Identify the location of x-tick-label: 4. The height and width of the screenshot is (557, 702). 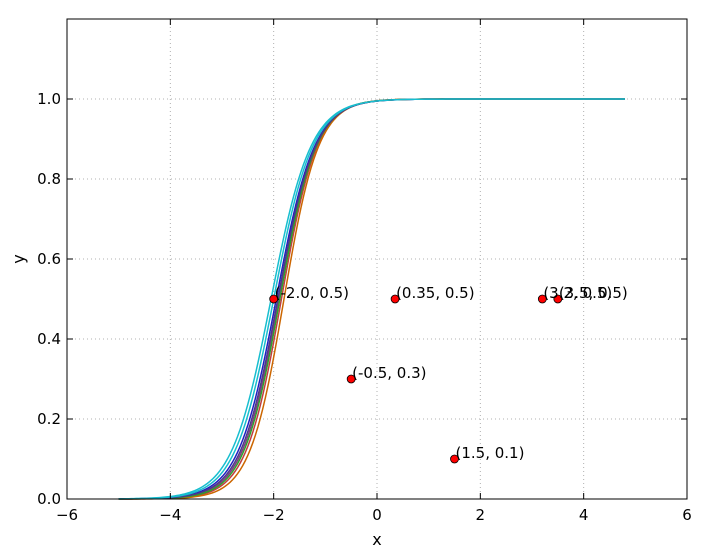
(584, 515).